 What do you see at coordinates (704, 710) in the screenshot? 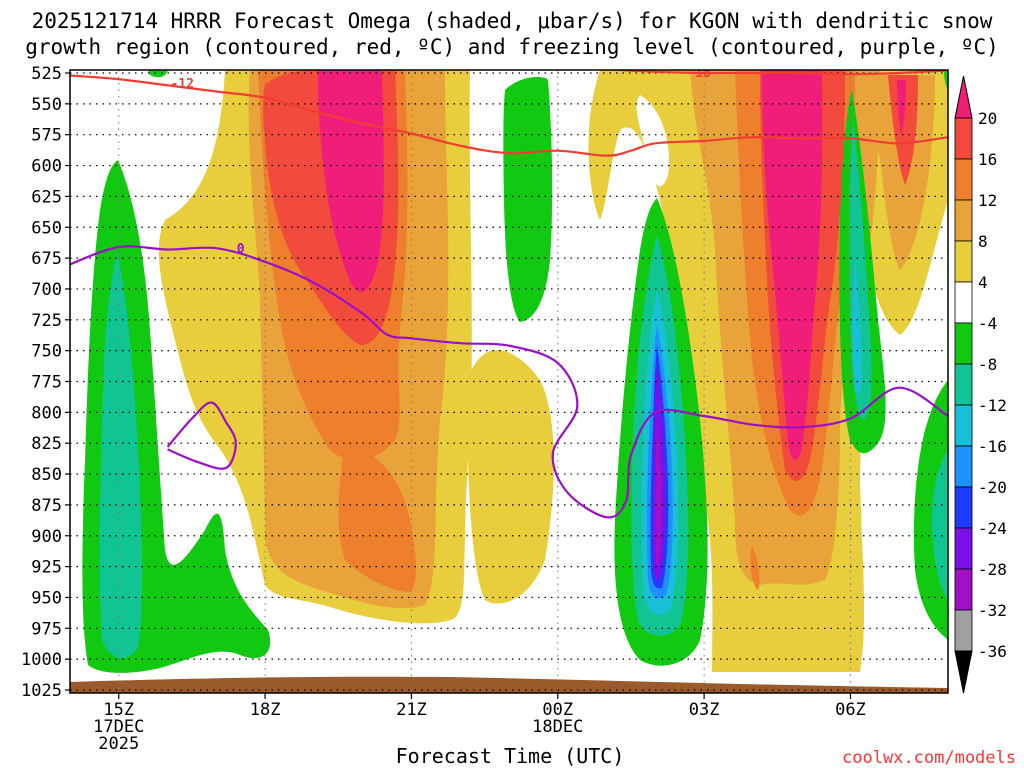
I see `x-tick-label: 03Z` at bounding box center [704, 710].